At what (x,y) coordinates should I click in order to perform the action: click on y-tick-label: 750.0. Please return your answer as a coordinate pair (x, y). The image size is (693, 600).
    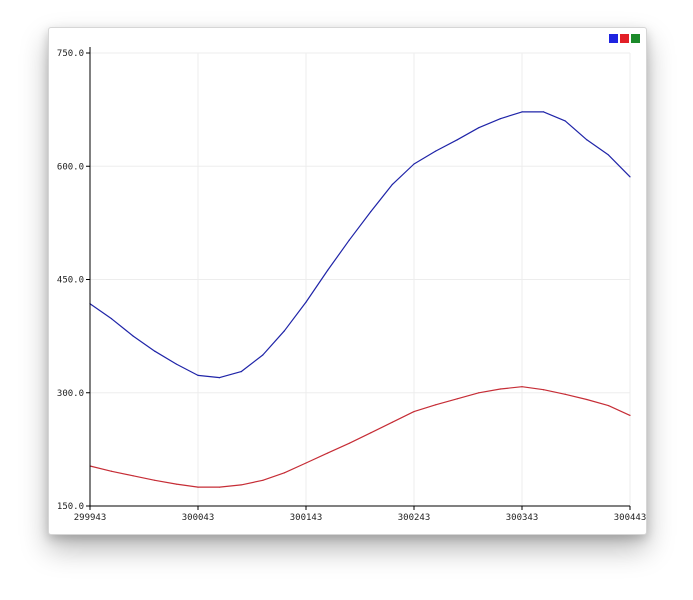
    Looking at the image, I should click on (70, 54).